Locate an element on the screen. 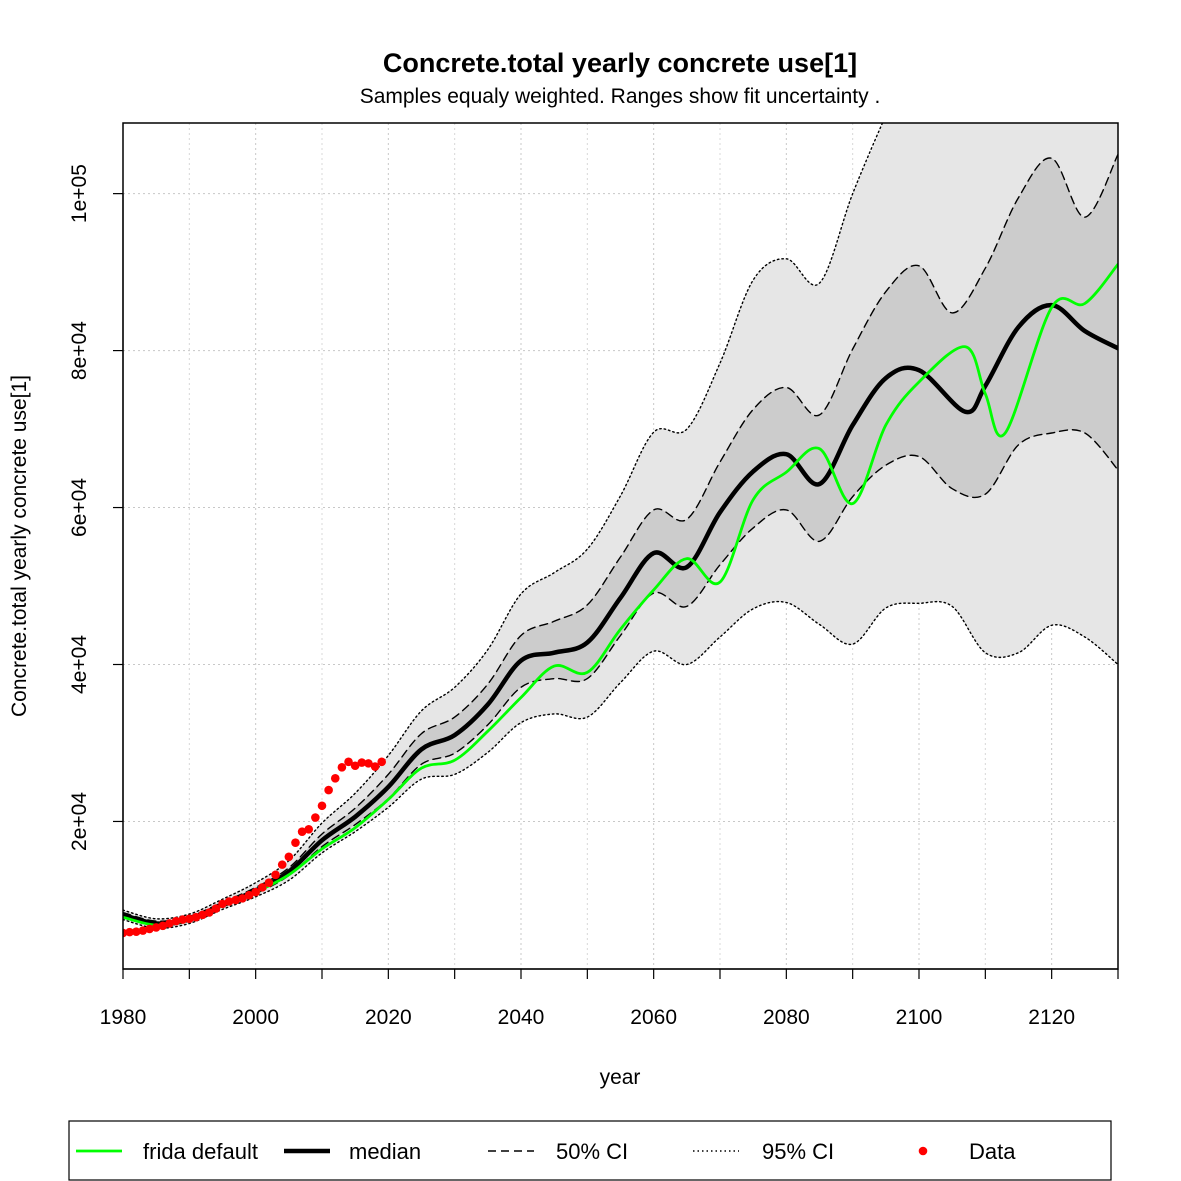 Image resolution: width=1181 pixels, height=1181 pixels. legend-label: 50% CI is located at coordinates (592, 1151).